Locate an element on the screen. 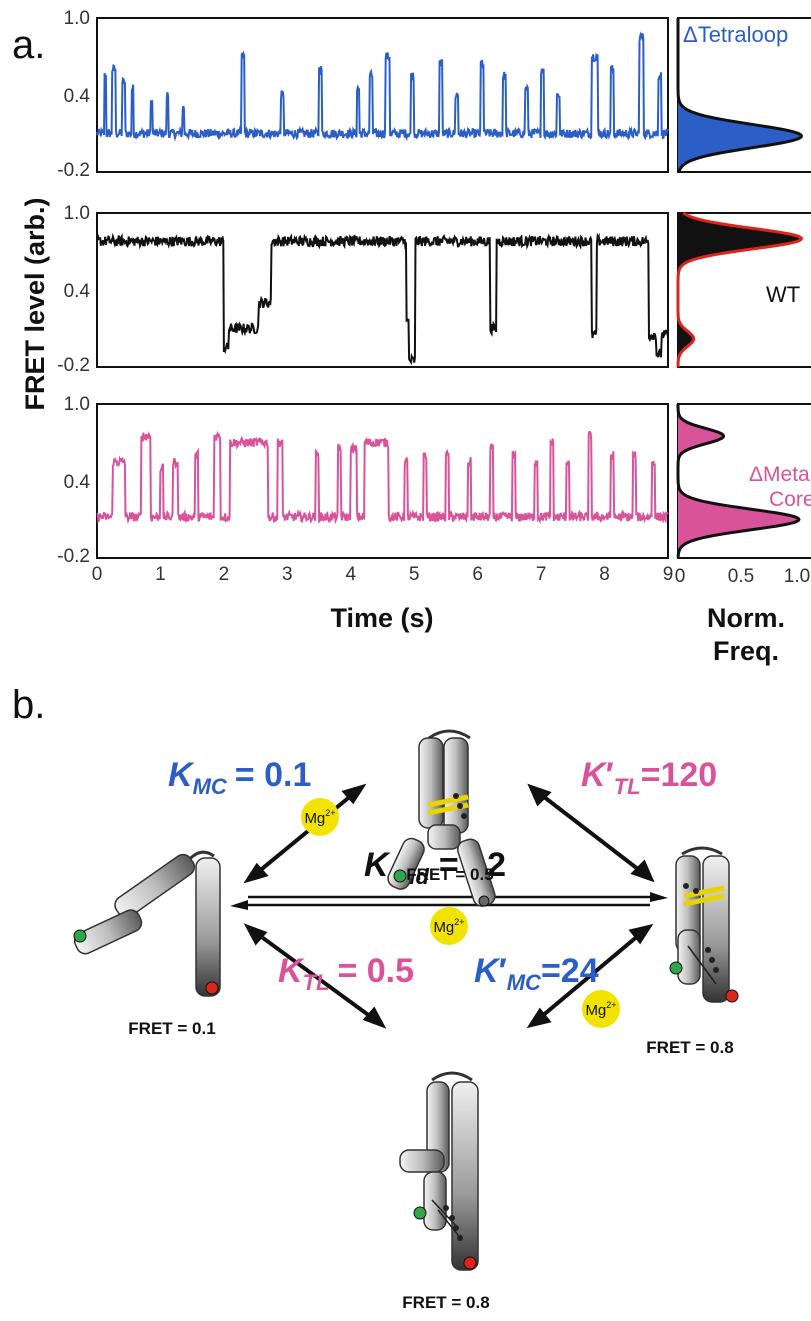  time-tick-8: 8 is located at coordinates (604, 574).